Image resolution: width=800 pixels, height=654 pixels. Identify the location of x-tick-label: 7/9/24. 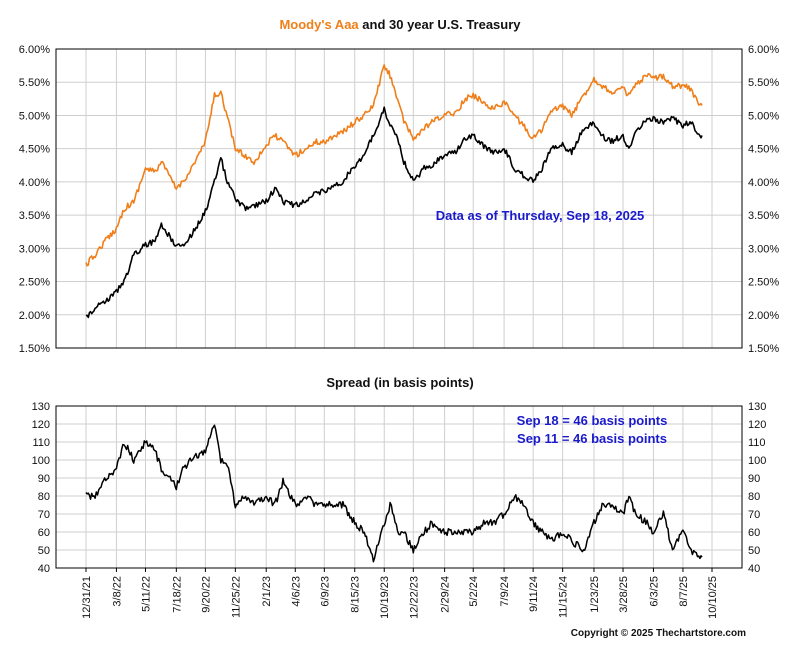
(505, 591).